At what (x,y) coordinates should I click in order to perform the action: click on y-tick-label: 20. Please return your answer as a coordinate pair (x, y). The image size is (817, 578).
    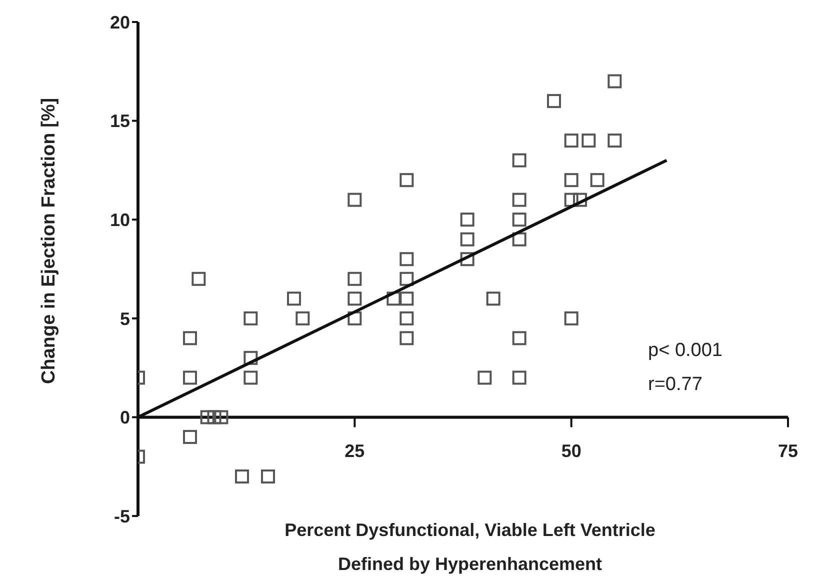
    Looking at the image, I should click on (120, 22).